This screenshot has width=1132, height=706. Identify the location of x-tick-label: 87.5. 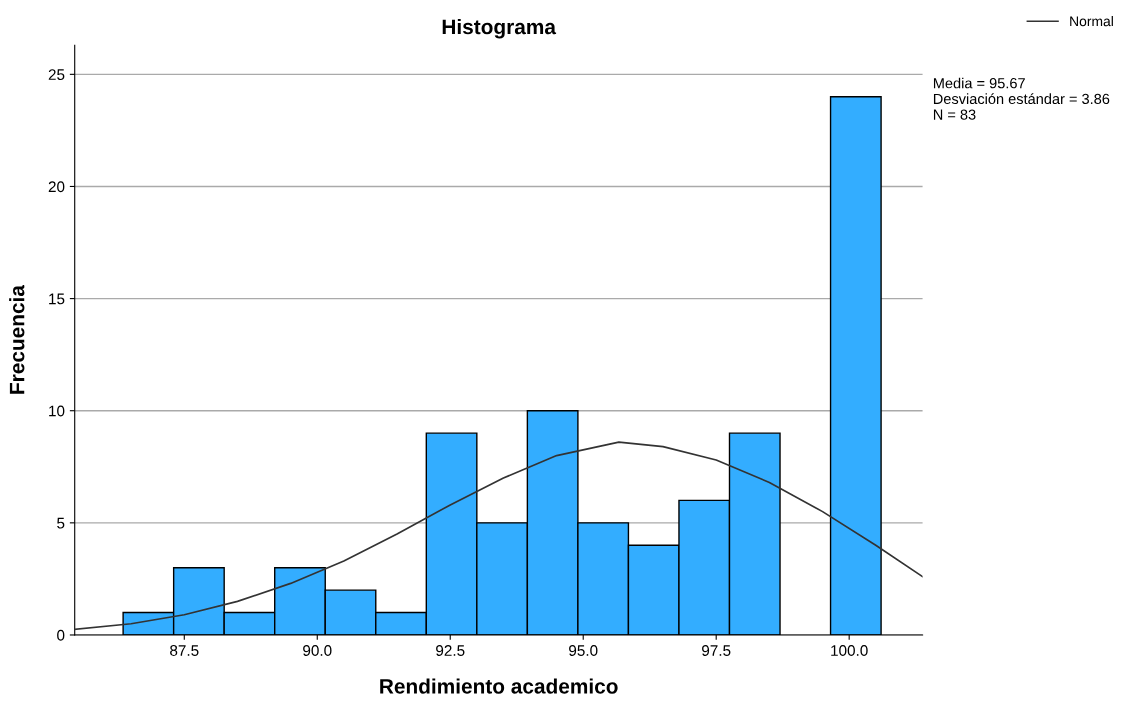
(184, 650).